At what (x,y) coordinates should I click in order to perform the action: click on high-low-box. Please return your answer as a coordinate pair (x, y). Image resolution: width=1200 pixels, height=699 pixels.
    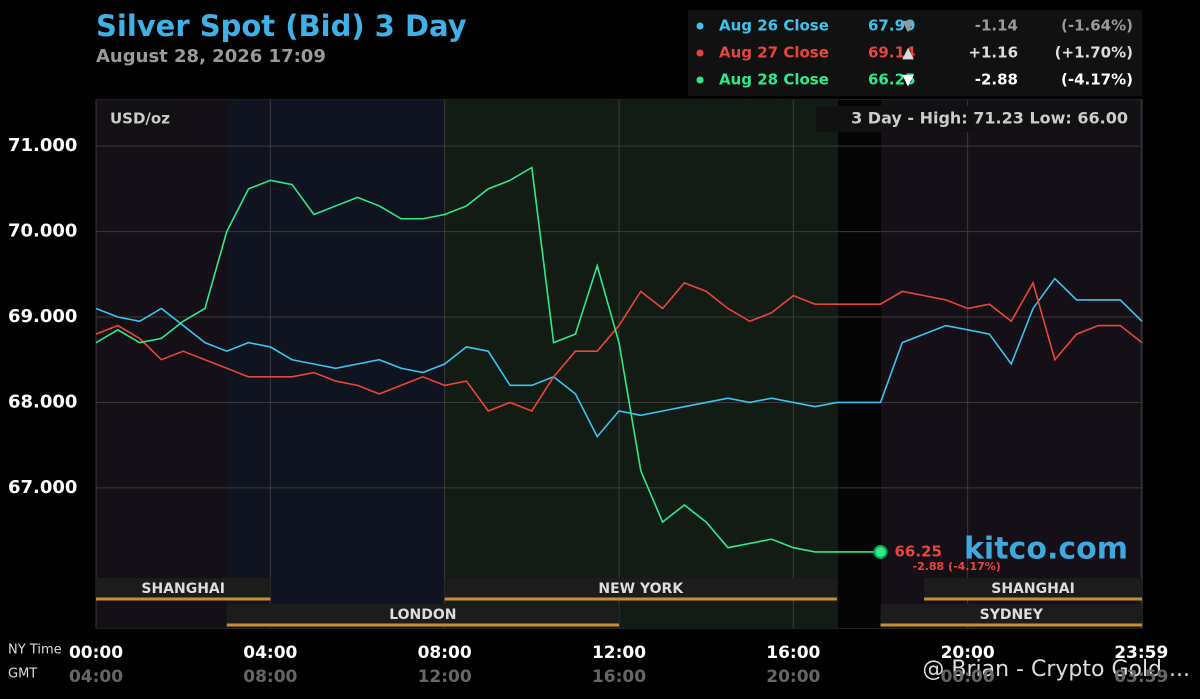
    Looking at the image, I should click on (976, 119).